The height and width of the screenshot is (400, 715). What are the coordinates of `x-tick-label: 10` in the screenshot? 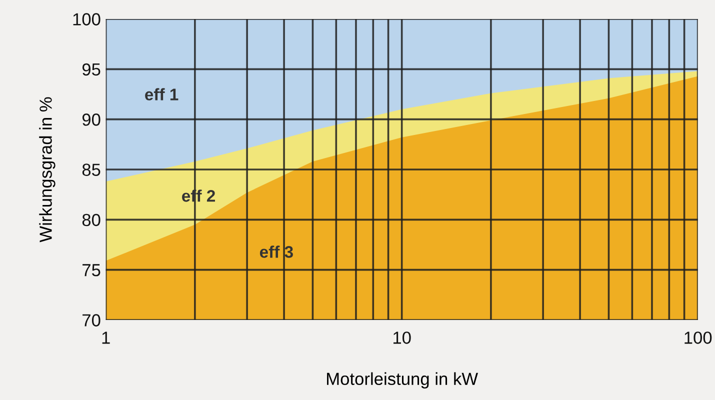 It's located at (402, 338).